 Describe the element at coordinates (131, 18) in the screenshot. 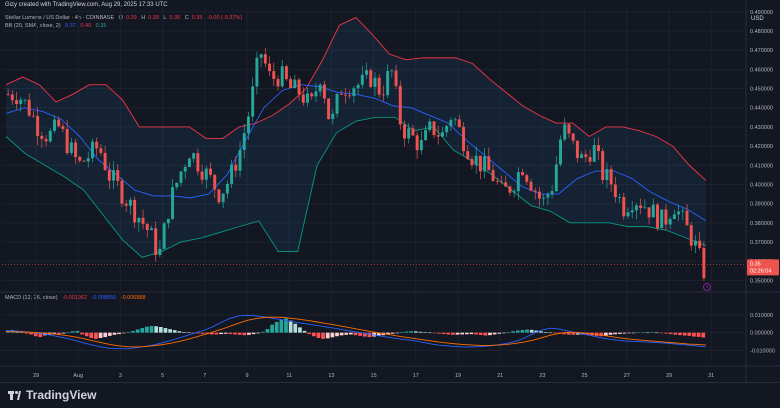

I see `open-value: 0.39` at that location.